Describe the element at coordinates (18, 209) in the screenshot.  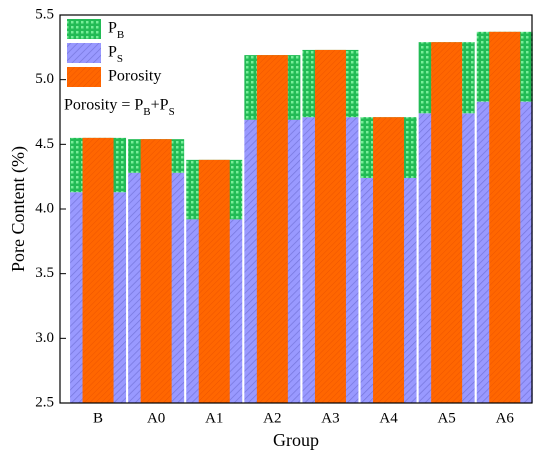
I see `y-axis-title: Pore Content (%)` at that location.